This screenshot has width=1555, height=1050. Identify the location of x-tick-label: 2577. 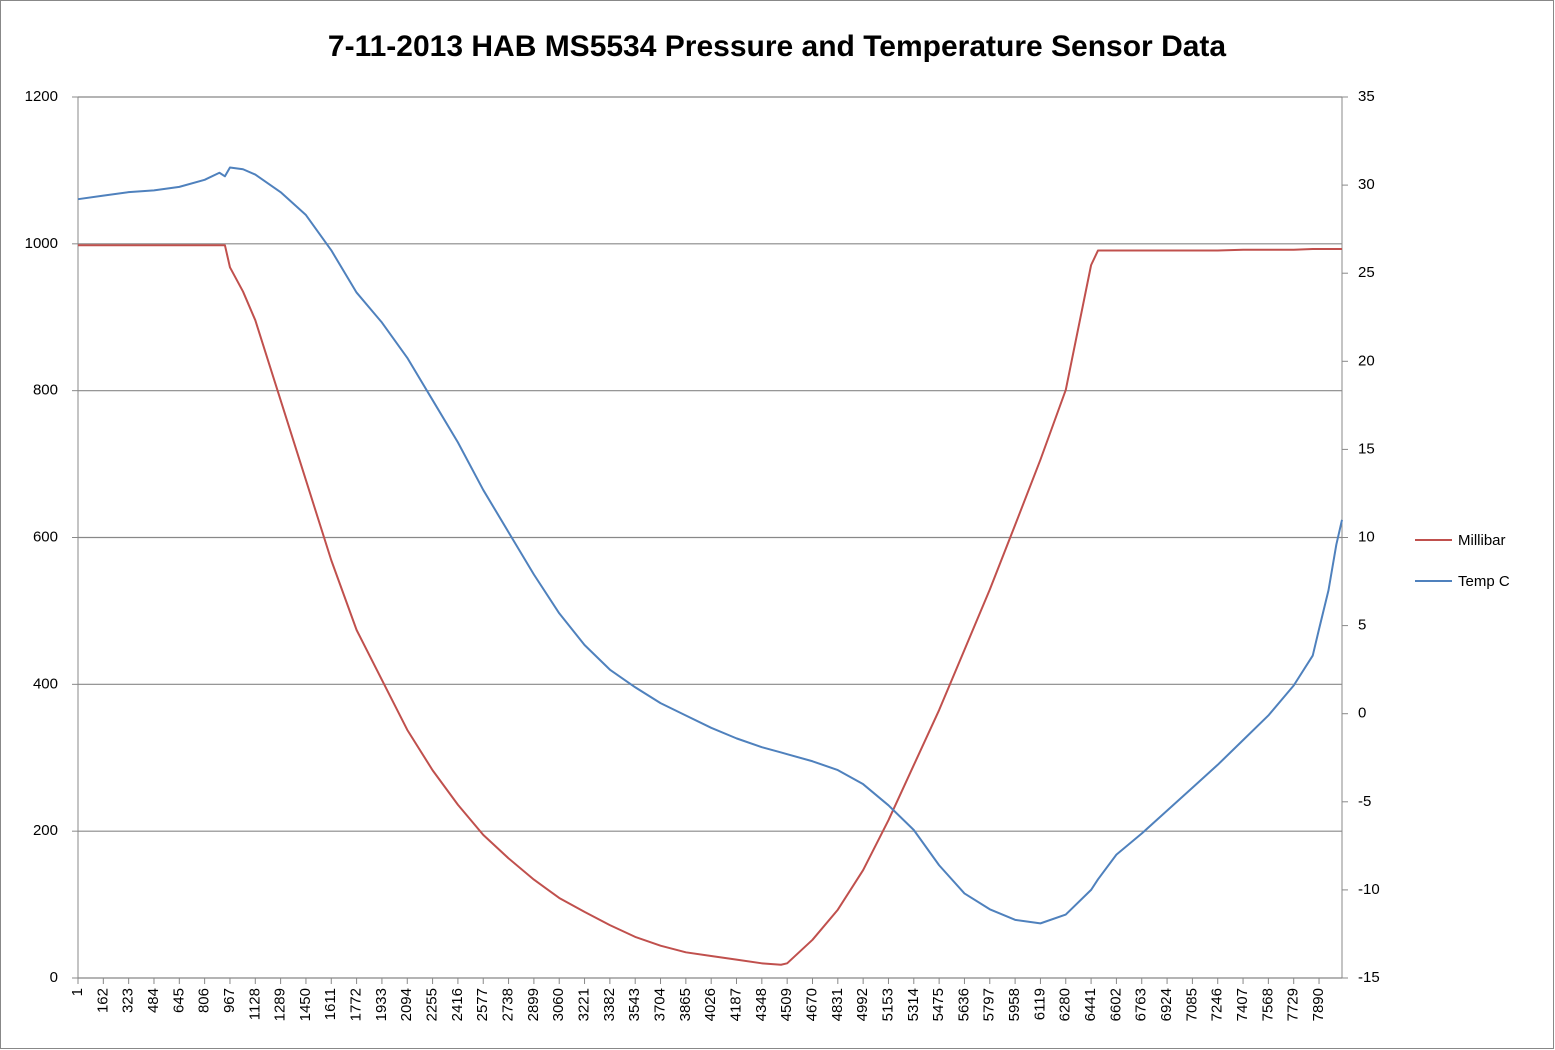
(482, 1004).